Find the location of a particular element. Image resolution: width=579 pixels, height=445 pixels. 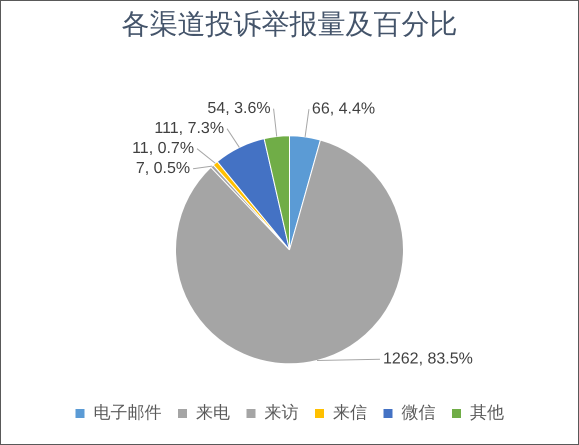

legend-label: 微信 is located at coordinates (419, 412).